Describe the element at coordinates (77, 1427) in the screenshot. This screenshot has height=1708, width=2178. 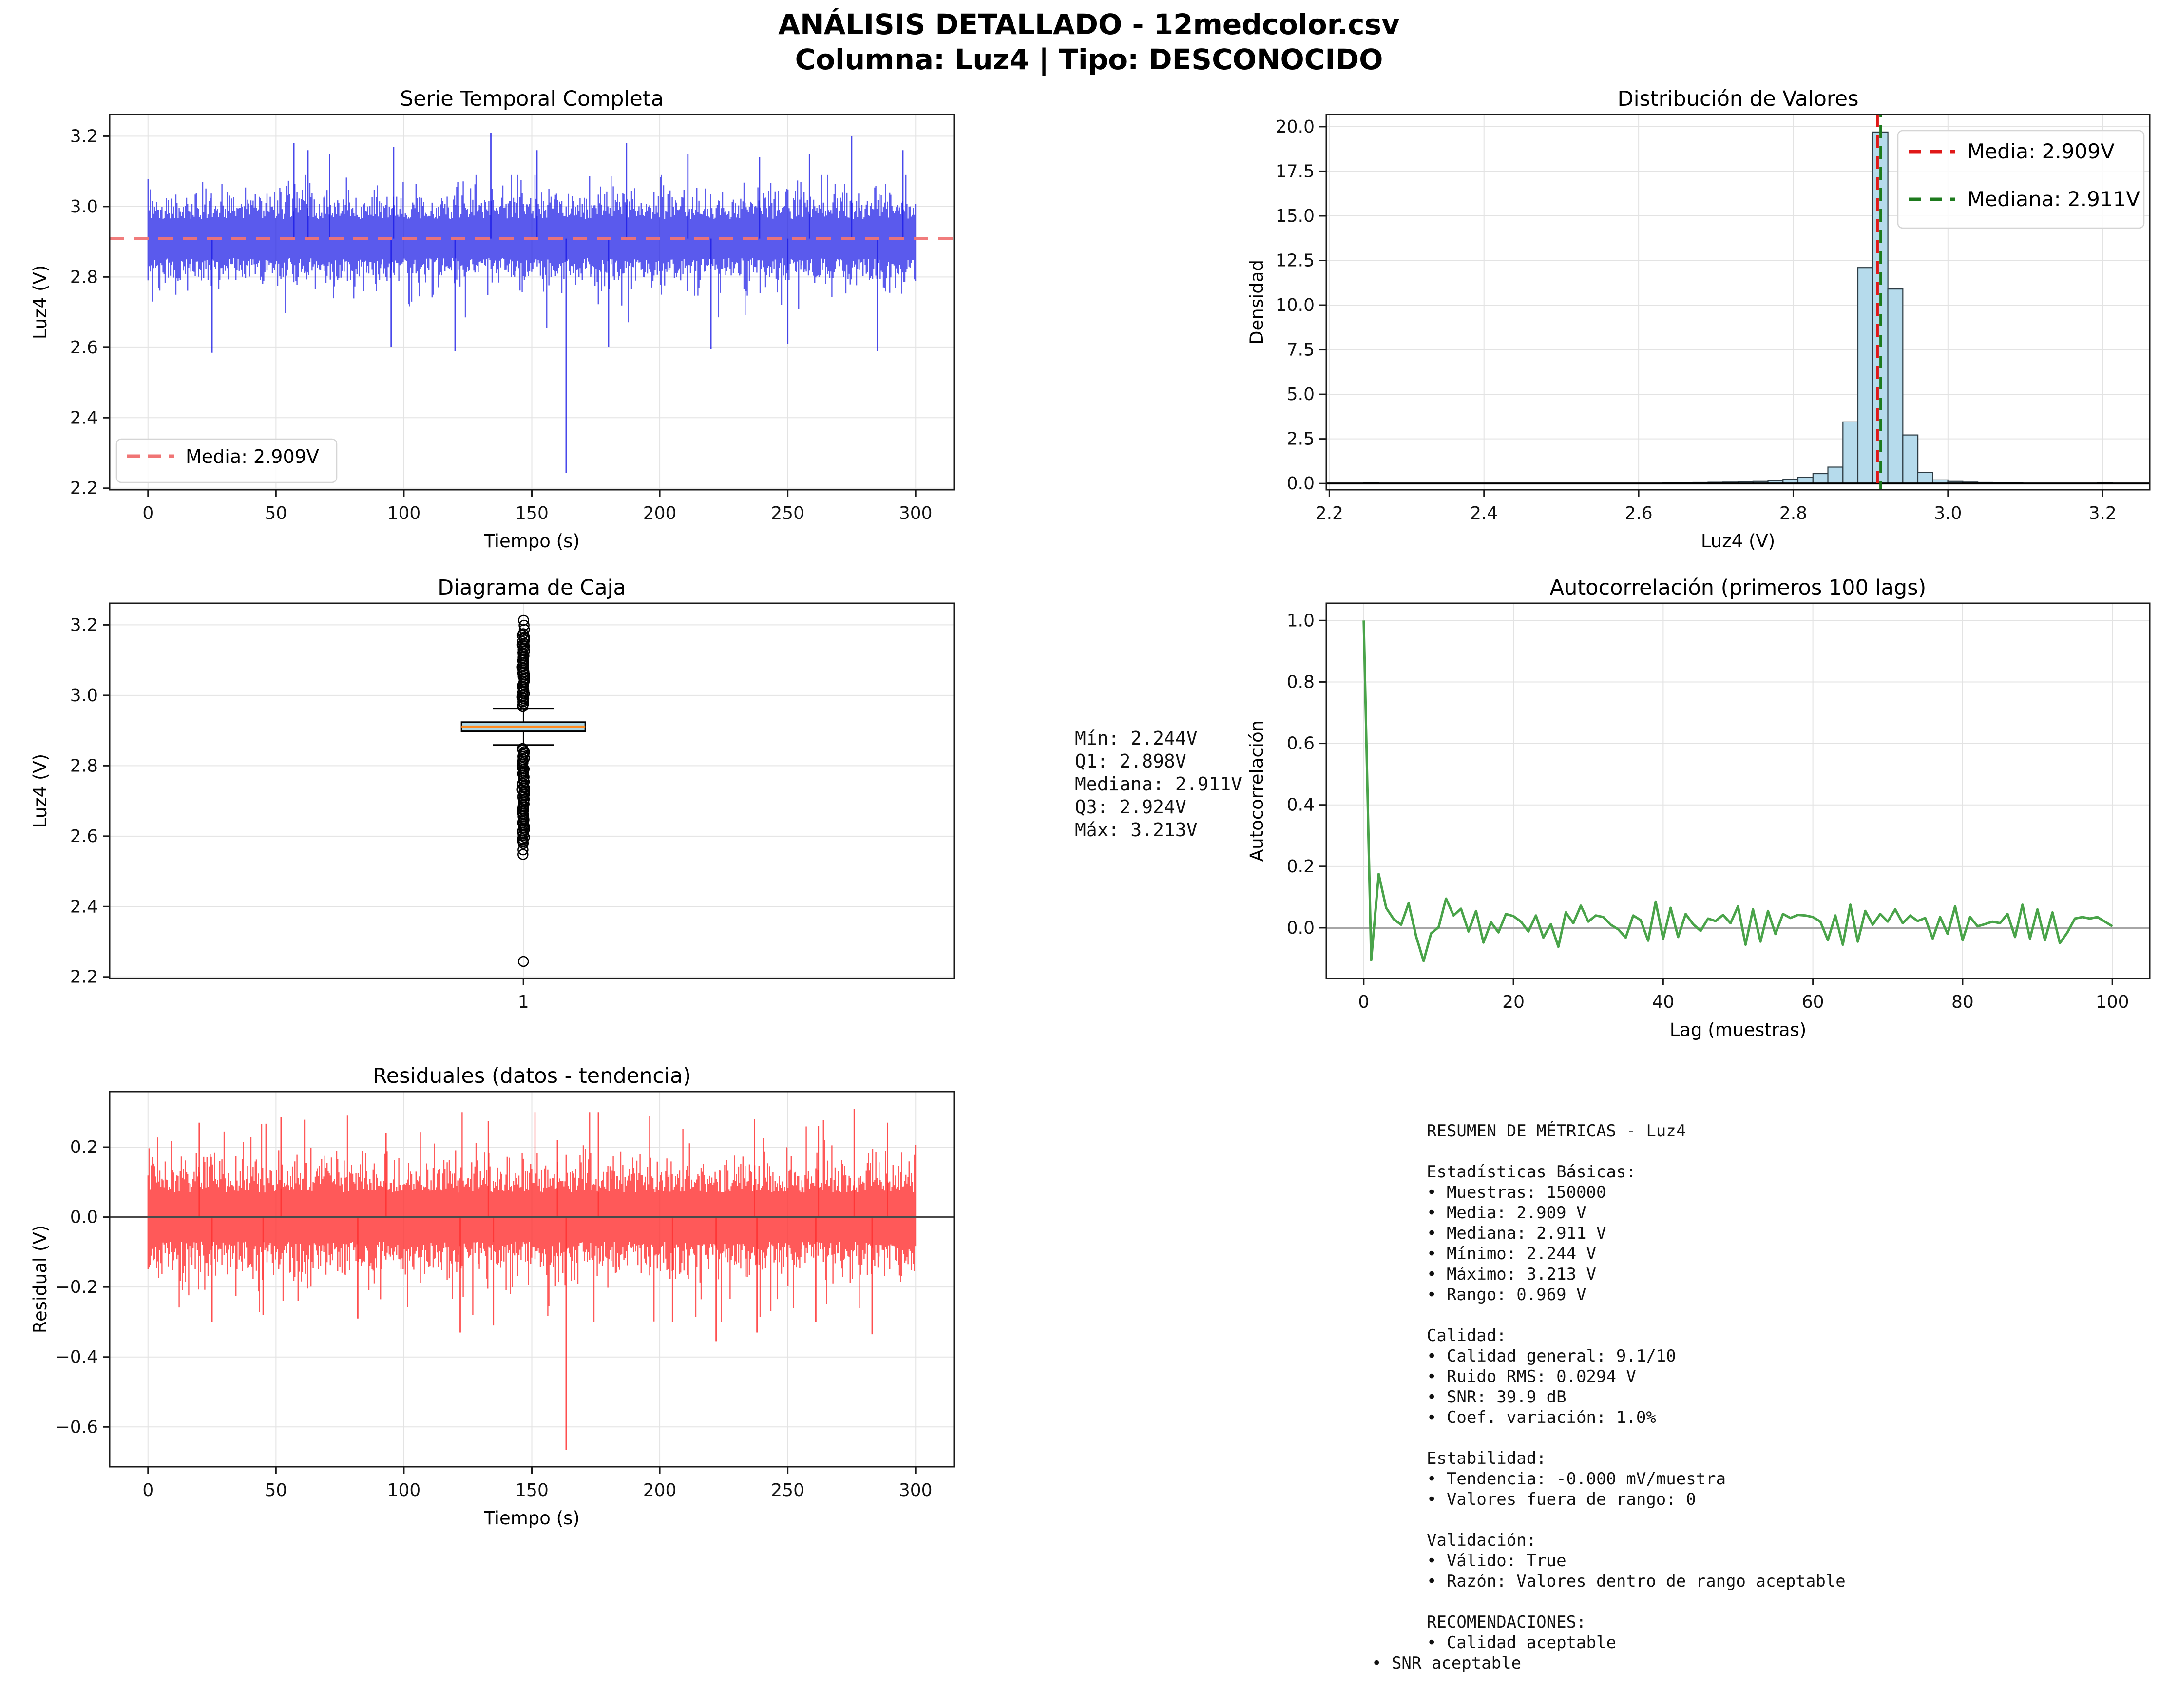
I see `residuals-ytick-label: −0.6` at that location.